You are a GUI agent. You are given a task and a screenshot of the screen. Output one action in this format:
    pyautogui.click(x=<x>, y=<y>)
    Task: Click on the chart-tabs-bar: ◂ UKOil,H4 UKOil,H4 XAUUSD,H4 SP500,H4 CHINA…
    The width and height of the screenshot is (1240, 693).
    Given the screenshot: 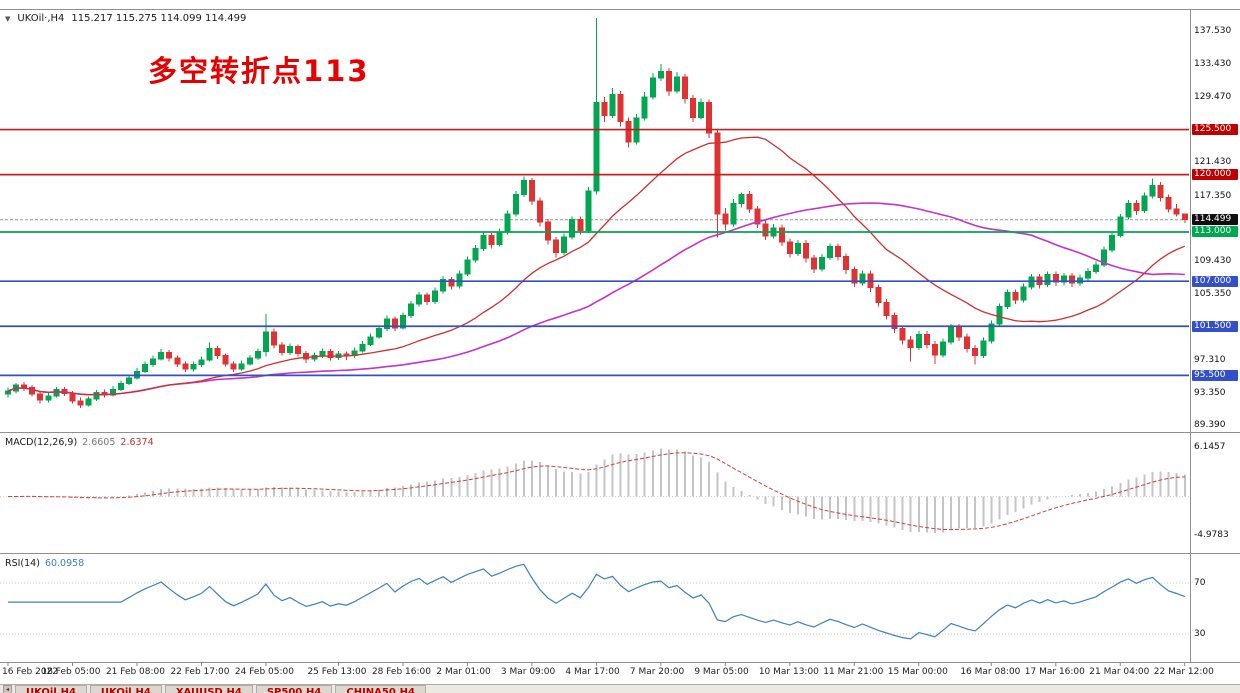 What is the action you would take?
    pyautogui.click(x=620, y=688)
    